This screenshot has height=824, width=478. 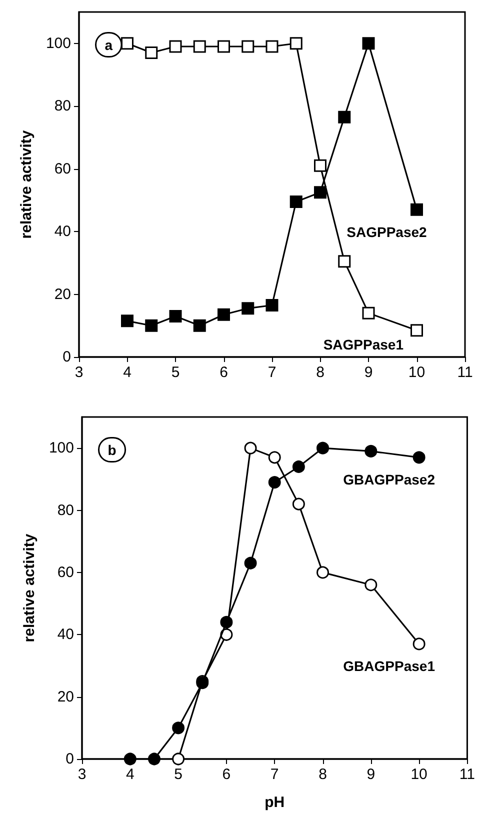 I want to click on annotation: b, so click(x=112, y=450).